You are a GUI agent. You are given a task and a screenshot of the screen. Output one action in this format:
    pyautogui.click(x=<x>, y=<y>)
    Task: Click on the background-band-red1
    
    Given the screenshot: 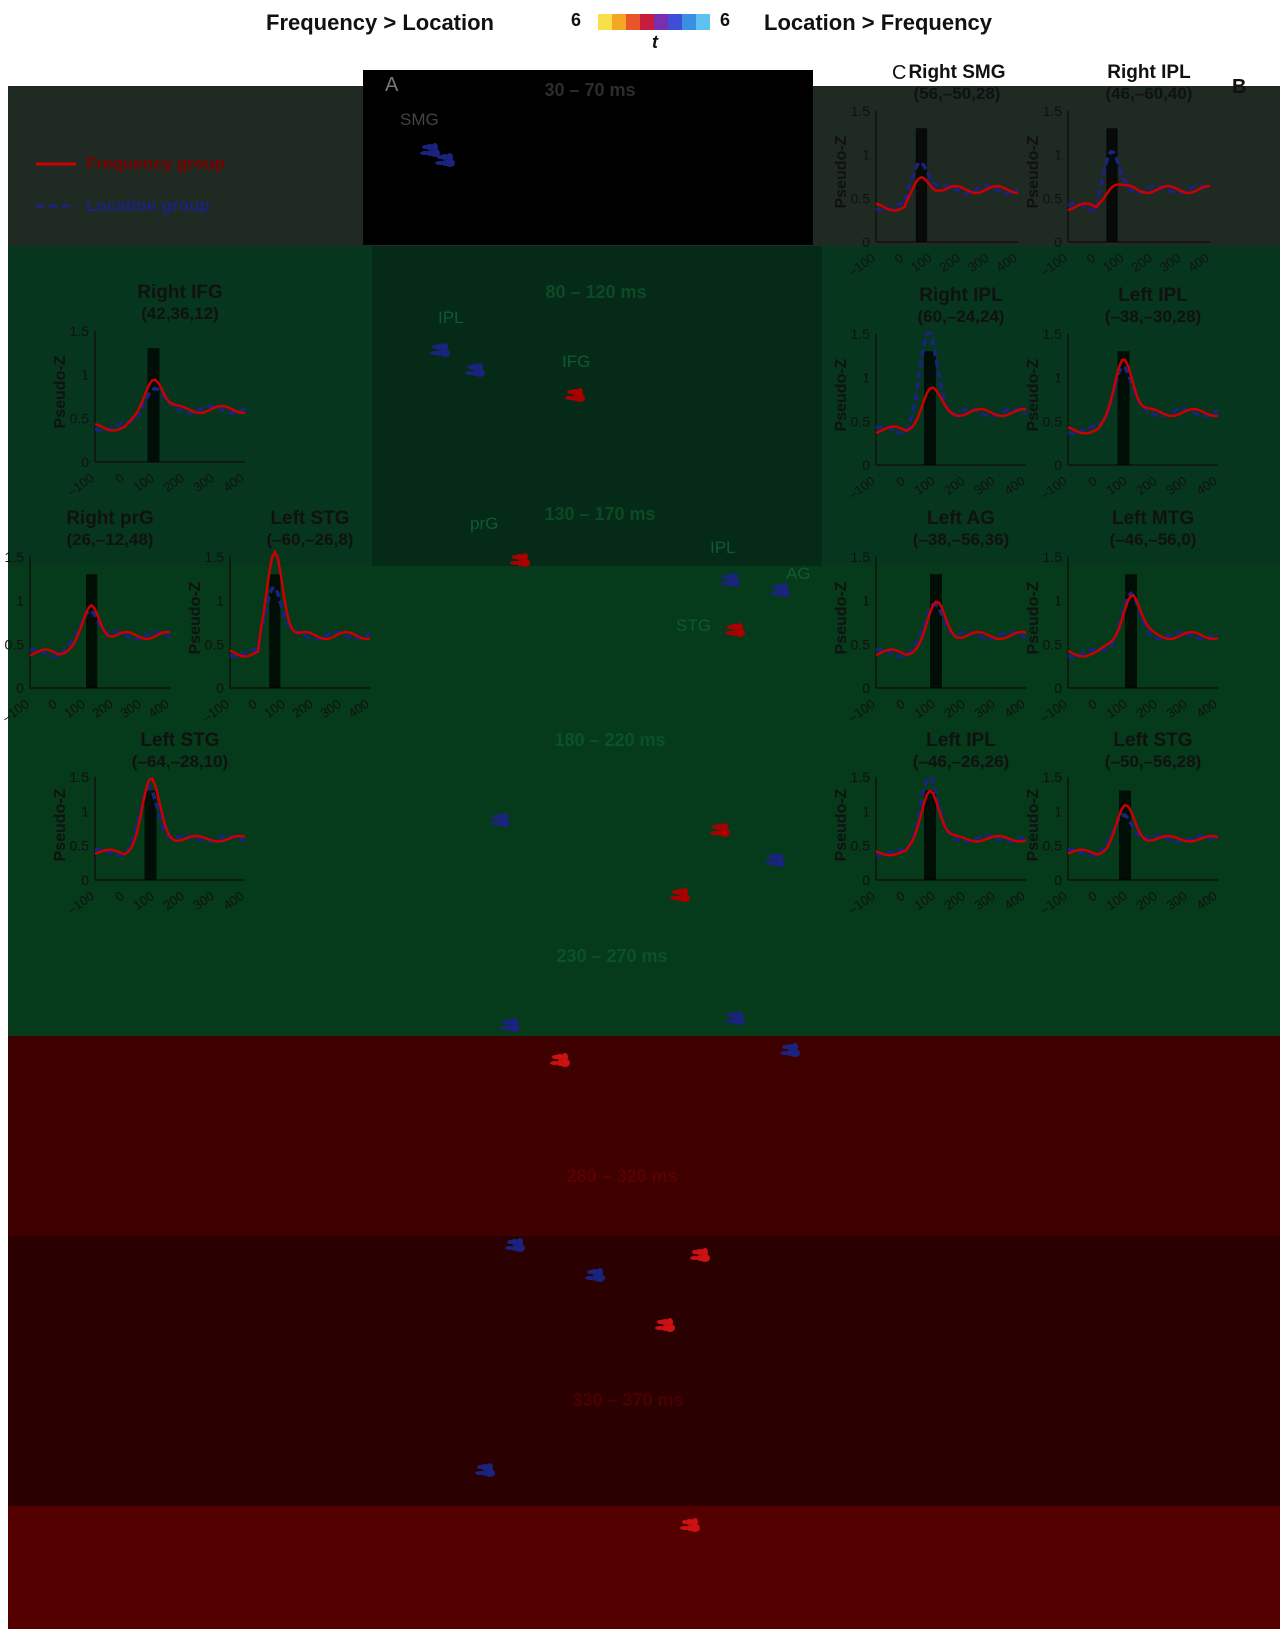 What is the action you would take?
    pyautogui.click(x=644, y=1136)
    